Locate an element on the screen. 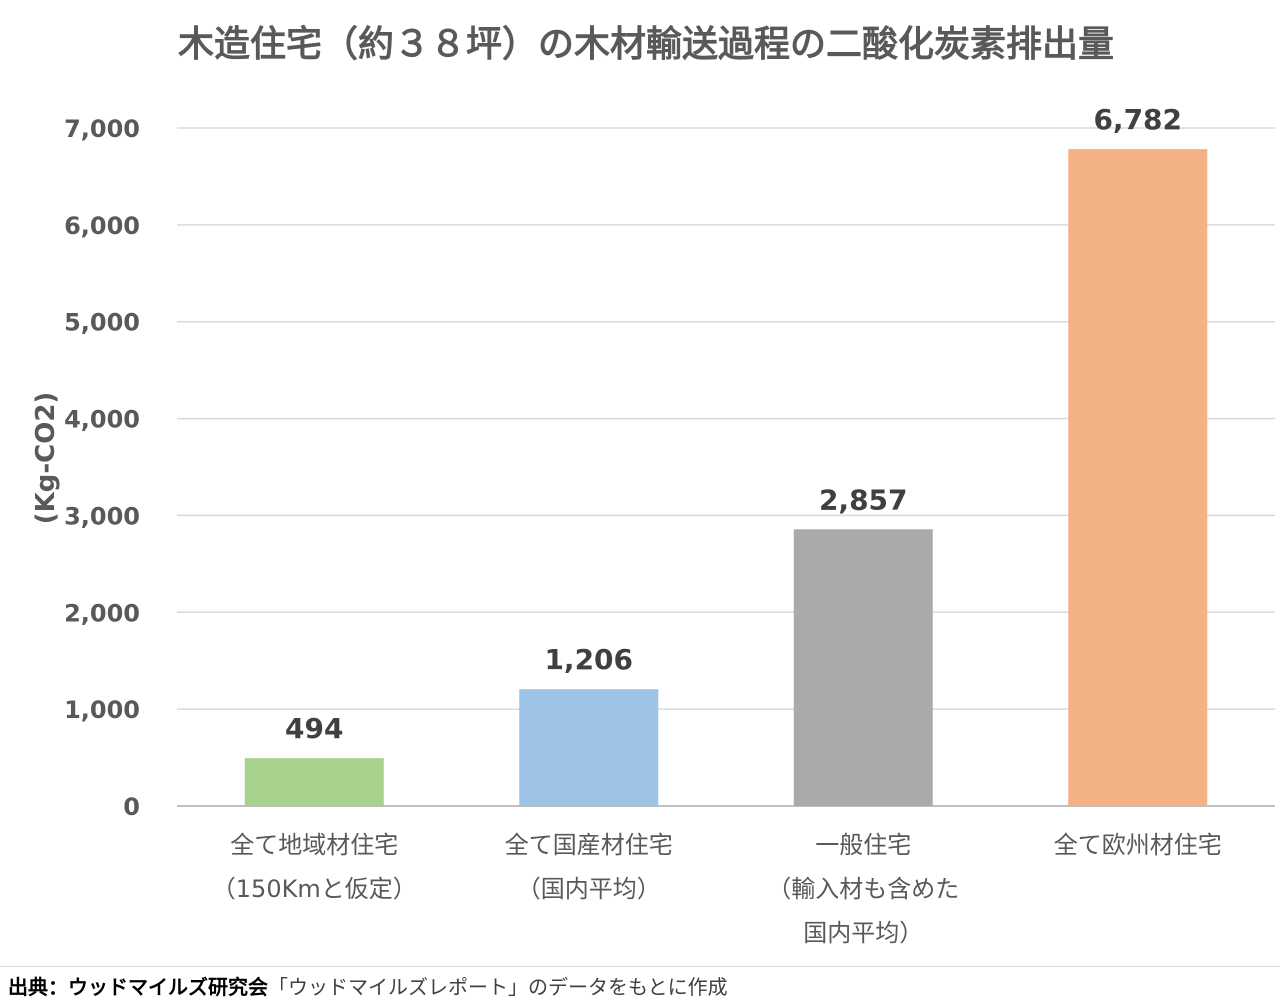 This screenshot has height=1007, width=1280. source-label: 出典：ウッドマイルズ研究会 is located at coordinates (138, 987).